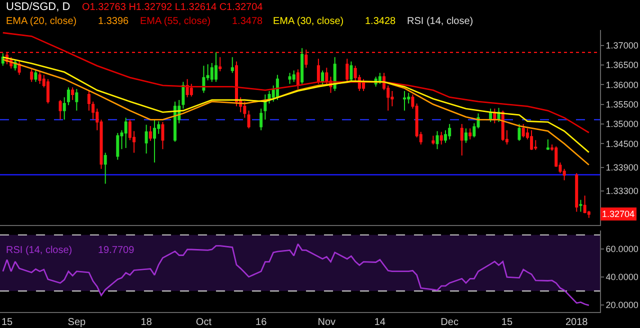 Image resolution: width=640 pixels, height=328 pixels. What do you see at coordinates (114, 21) in the screenshot?
I see `text: 1.3396` at bounding box center [114, 21].